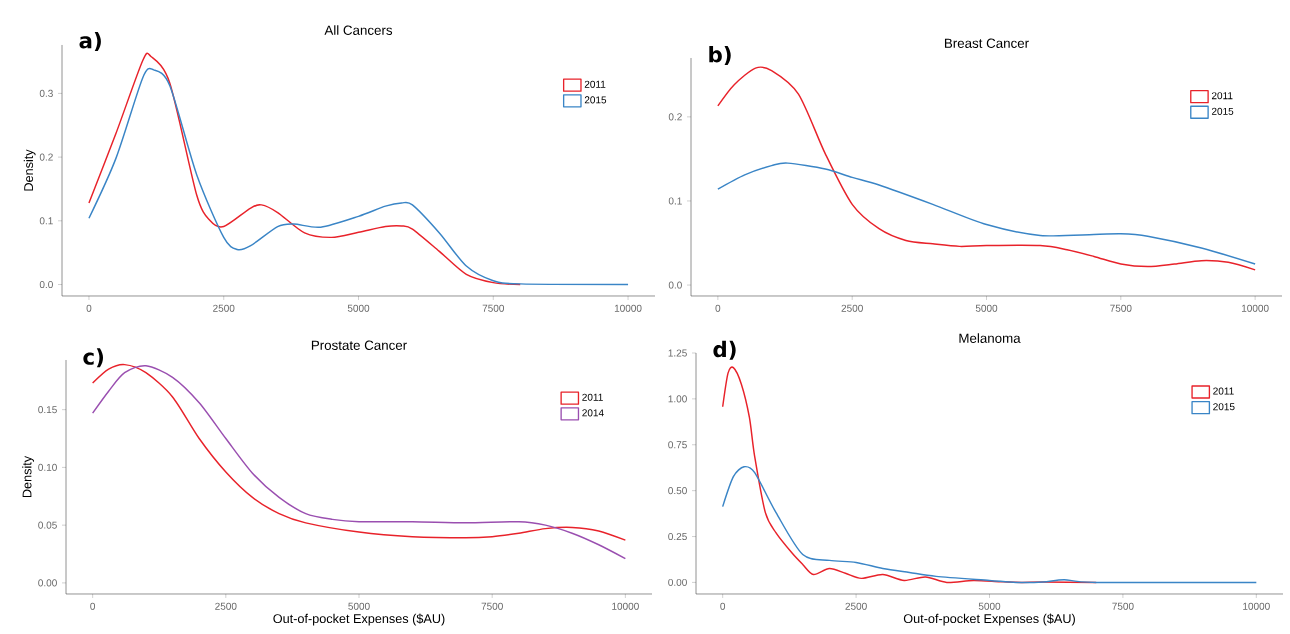  What do you see at coordinates (46, 93) in the screenshot?
I see `y-tick-label: 0.3` at bounding box center [46, 93].